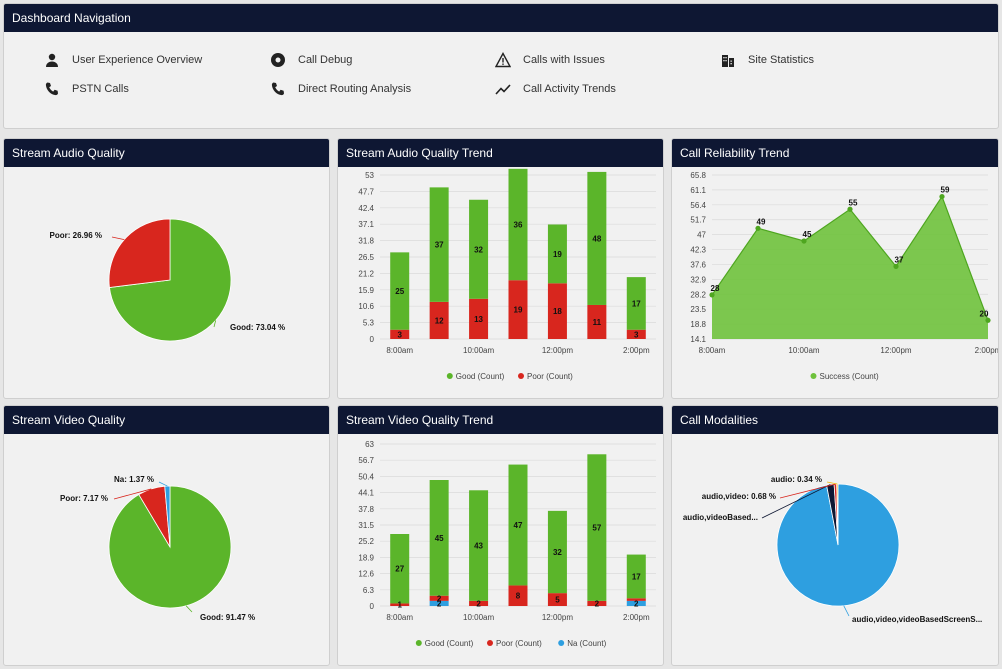 This screenshot has width=1002, height=669. What do you see at coordinates (796, 479) in the screenshot?
I see `pie-slice-label: audio: 0.34 %` at bounding box center [796, 479].